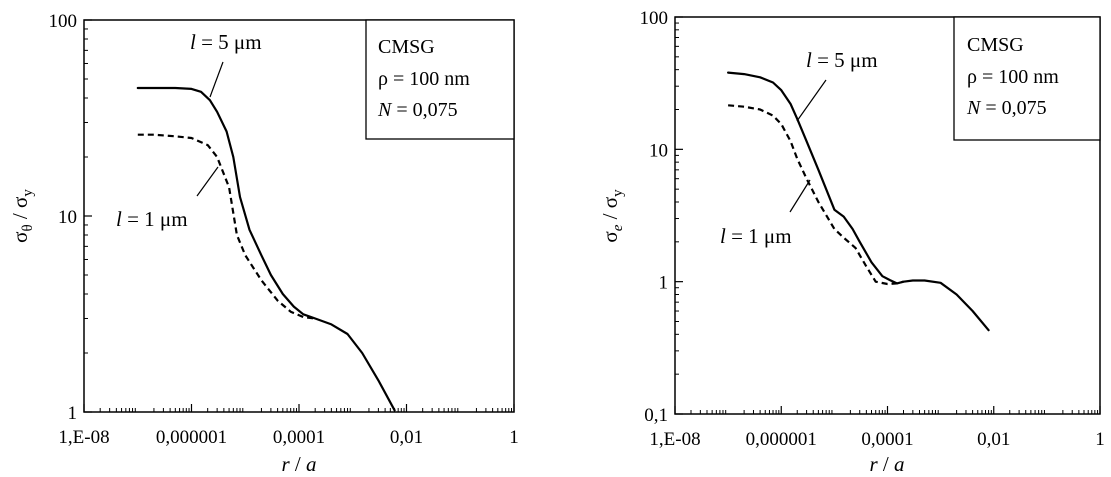 This screenshot has height=477, width=1111. What do you see at coordinates (661, 217) in the screenshot?
I see `y-axis-ticks: 0,1 1 10 100` at bounding box center [661, 217].